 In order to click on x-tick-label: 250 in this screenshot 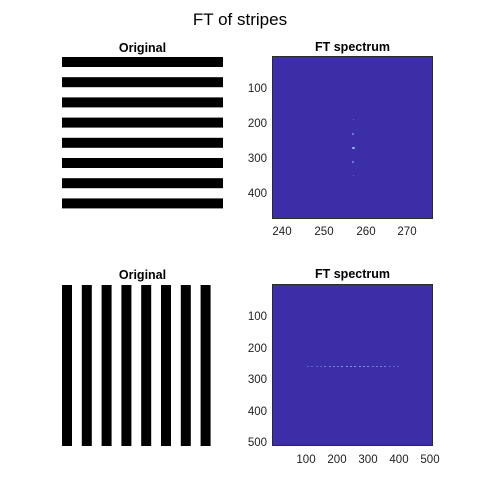, I will do `click(324, 232)`.